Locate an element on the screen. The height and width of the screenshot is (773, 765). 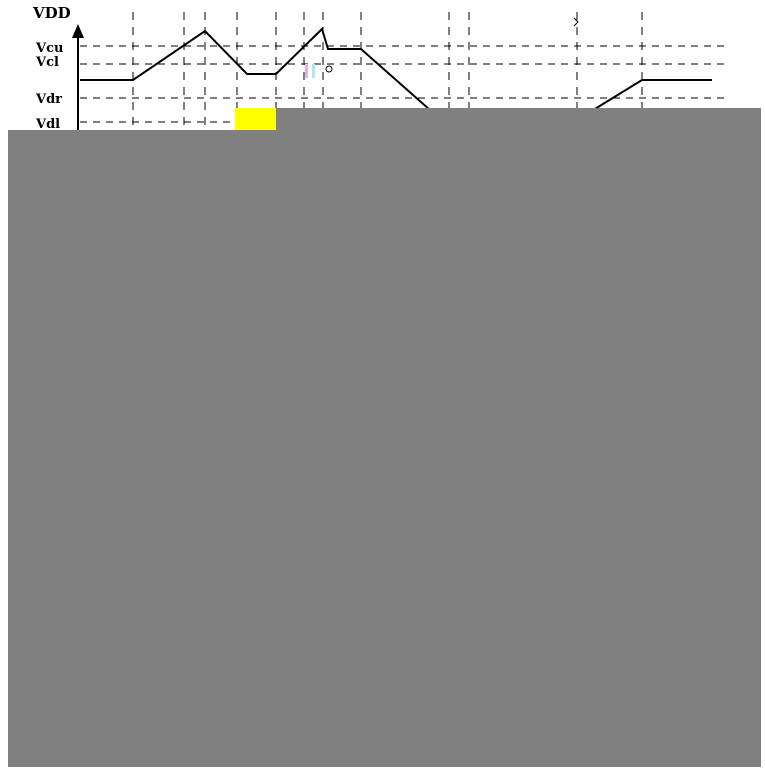
voltage-waveform-tail is located at coordinates (650, 96).